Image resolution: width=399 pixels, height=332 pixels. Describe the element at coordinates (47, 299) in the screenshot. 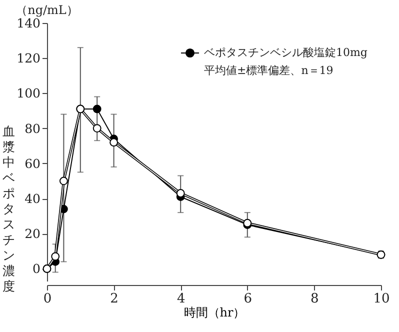

I see `x-tick-label: 0` at that location.